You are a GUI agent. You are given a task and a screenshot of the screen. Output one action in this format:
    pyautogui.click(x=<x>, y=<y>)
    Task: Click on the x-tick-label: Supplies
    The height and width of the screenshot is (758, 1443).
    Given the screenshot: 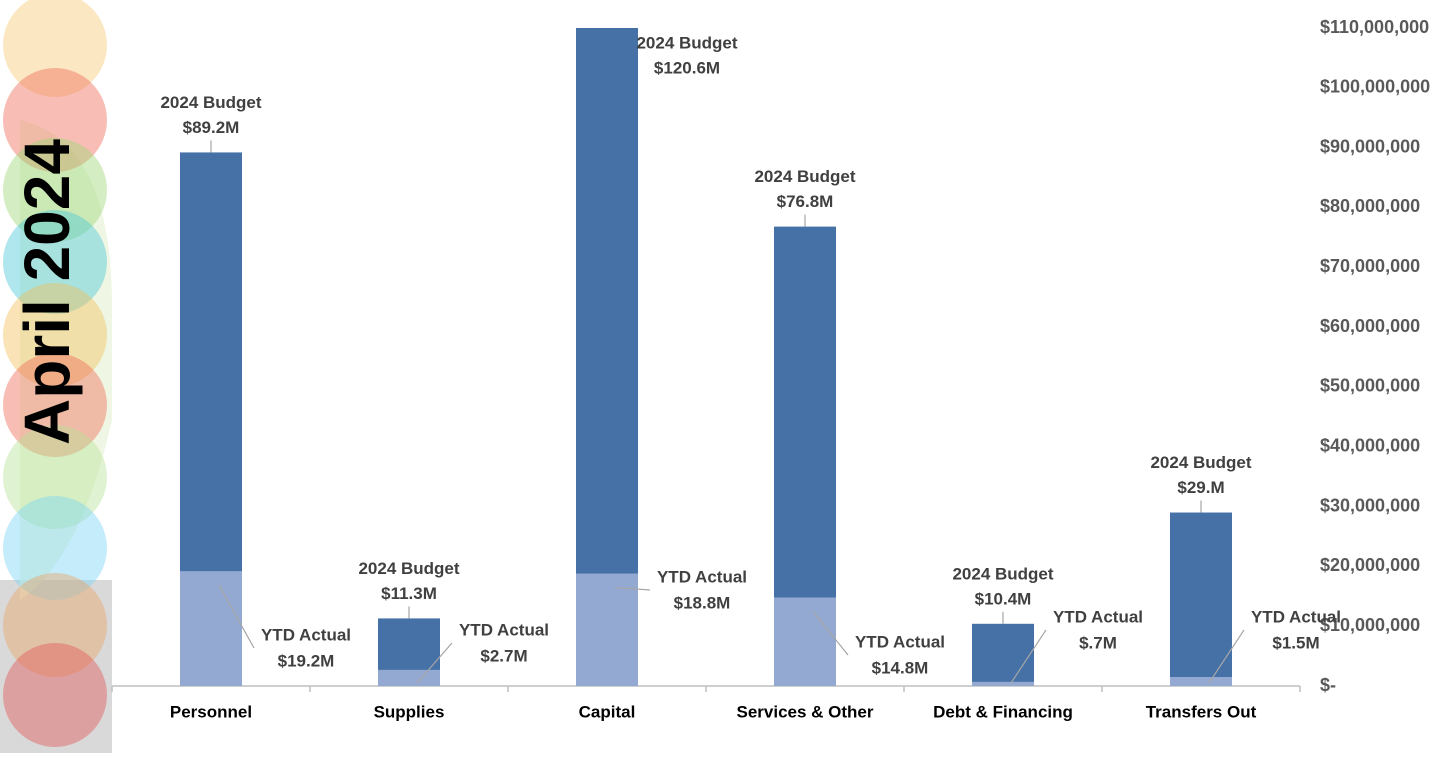 What is the action you would take?
    pyautogui.click(x=409, y=711)
    